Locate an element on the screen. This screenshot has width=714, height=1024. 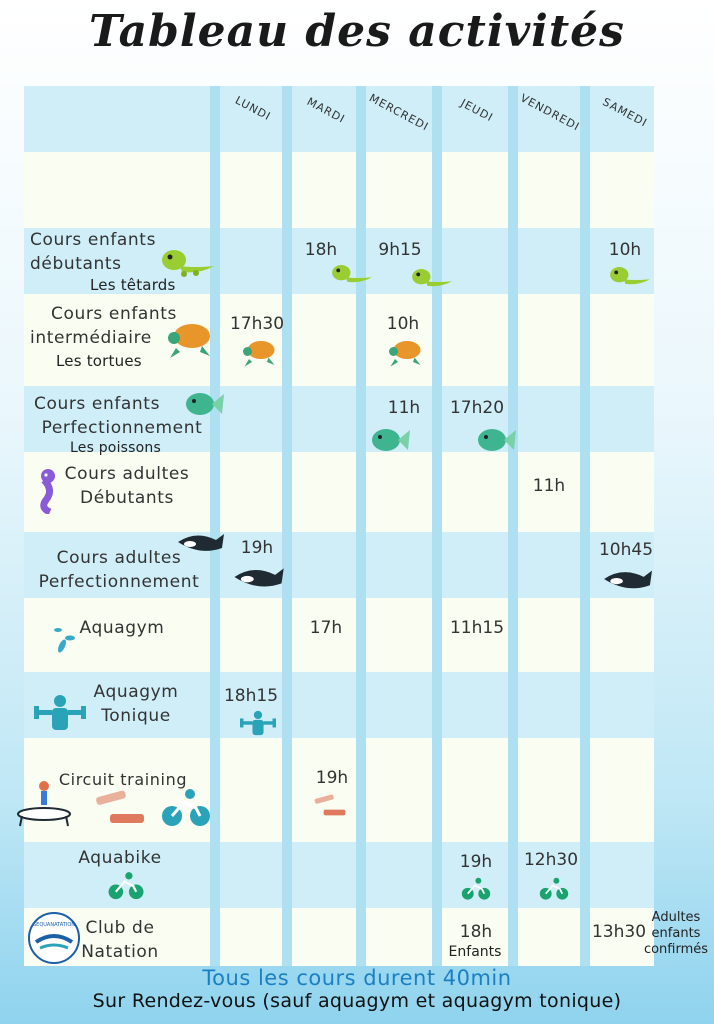
time-tetards-mardi: 18h is located at coordinates (321, 250).